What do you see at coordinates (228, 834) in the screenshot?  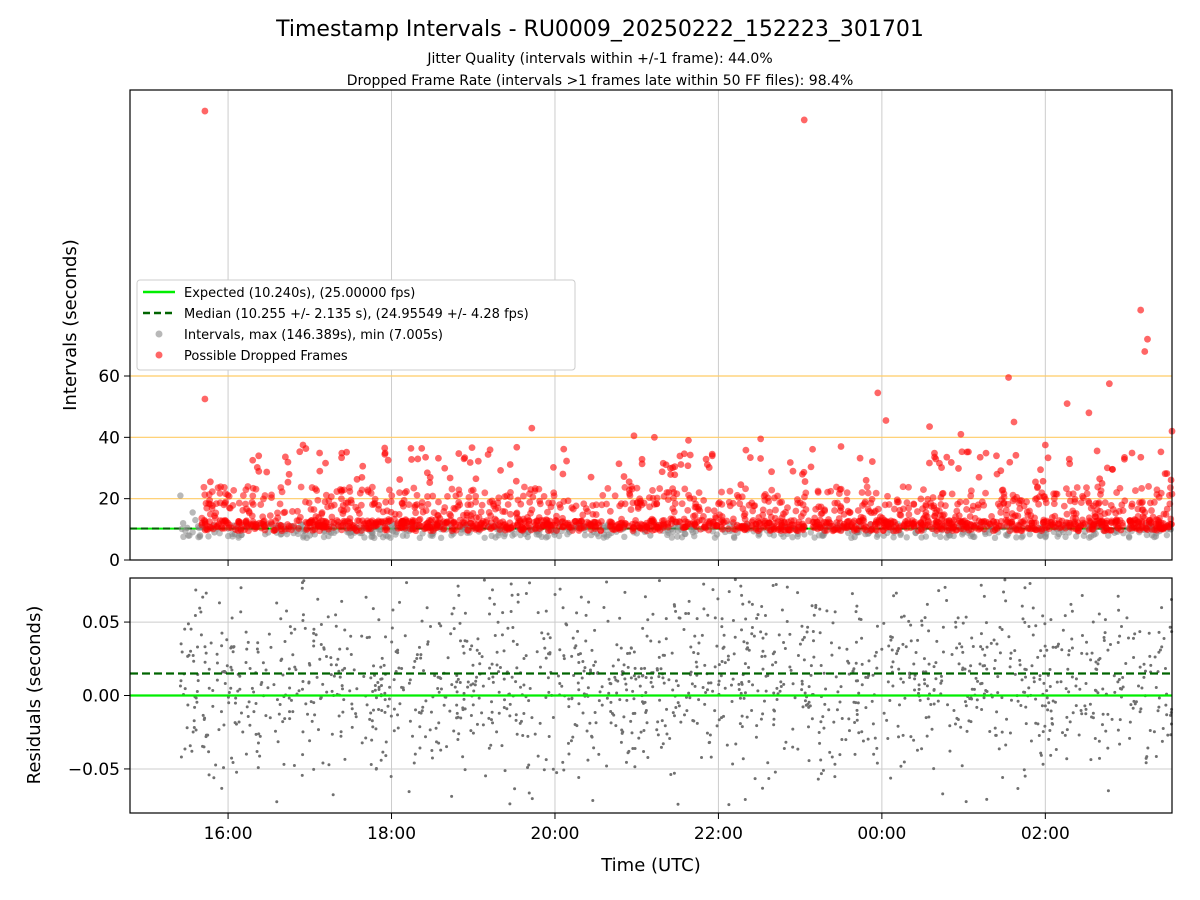 I see `x-tick-label: 16:00` at bounding box center [228, 834].